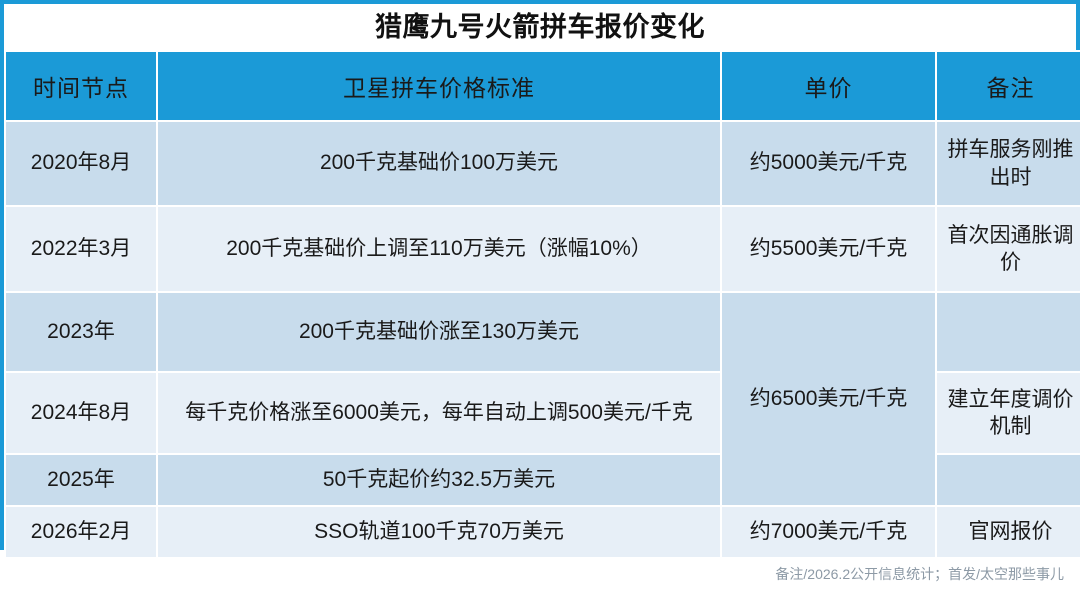 This screenshot has width=1080, height=589. I want to click on cell-unit-price: 约5500美元/千克, so click(828, 249).